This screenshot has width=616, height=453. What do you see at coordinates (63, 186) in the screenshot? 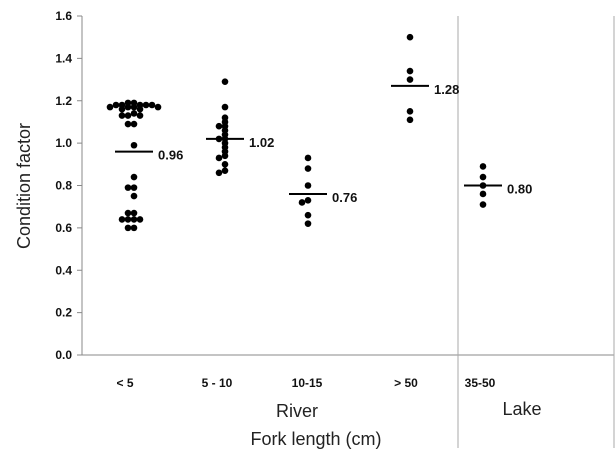
I see `y-tick-label: 0.8` at bounding box center [63, 186].